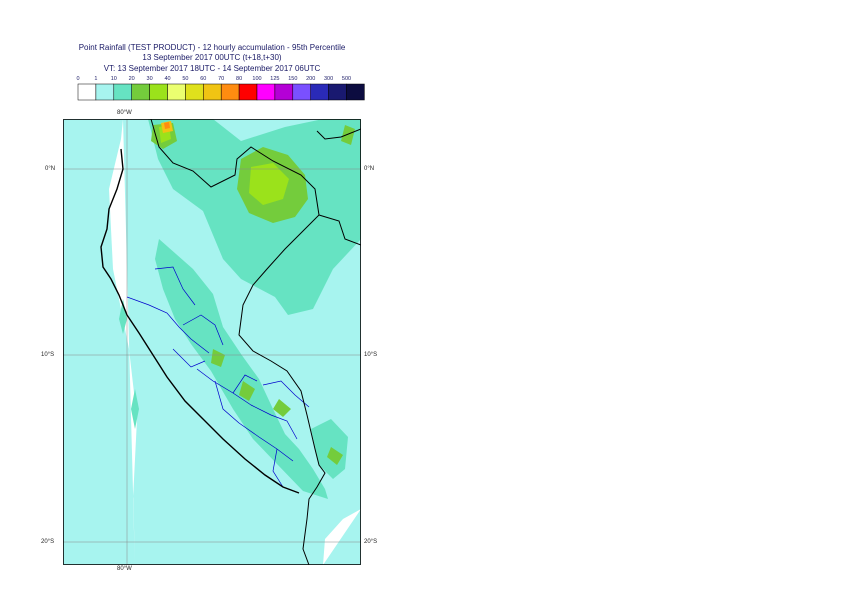 The image size is (842, 596). I want to click on lat-label-10-right: 10°S, so click(371, 355).